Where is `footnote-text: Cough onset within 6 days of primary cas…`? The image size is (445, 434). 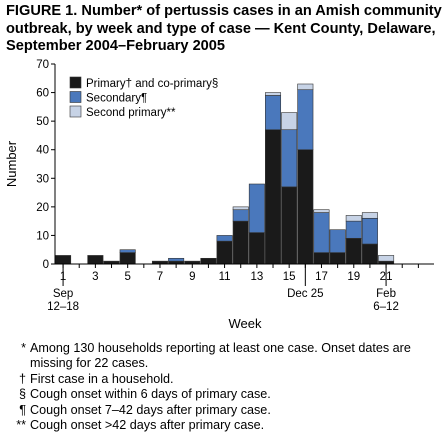 footnote-text: Cough onset within 6 days of primary cas… is located at coordinates (150, 394).